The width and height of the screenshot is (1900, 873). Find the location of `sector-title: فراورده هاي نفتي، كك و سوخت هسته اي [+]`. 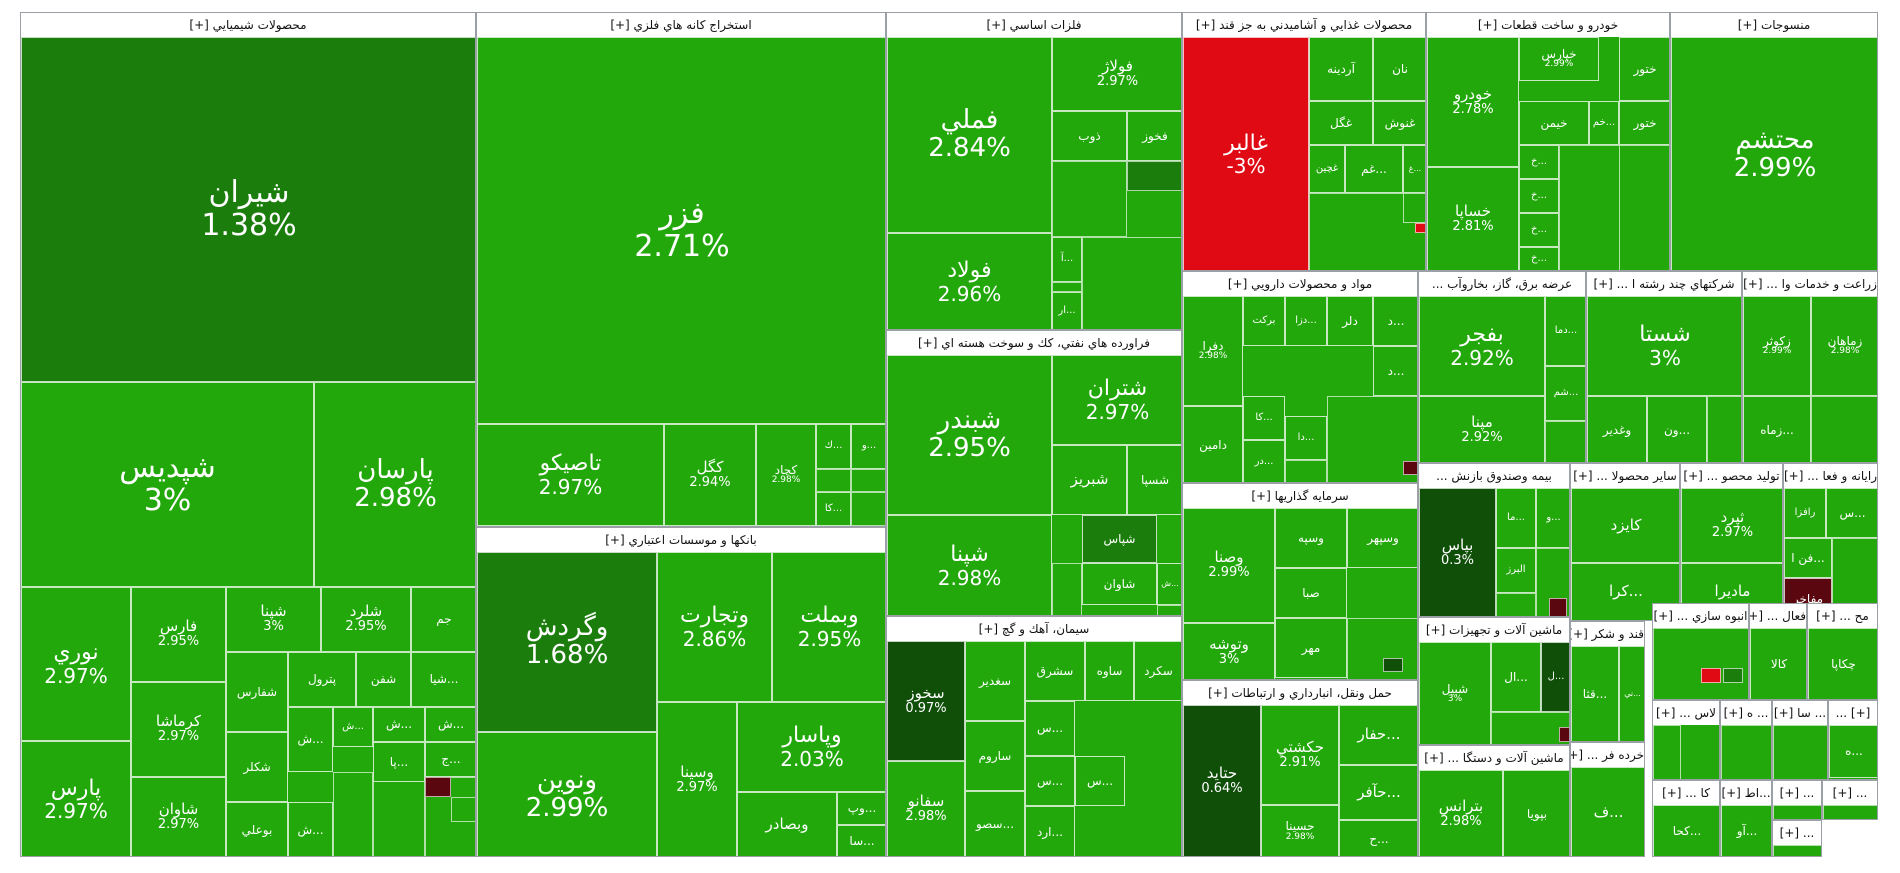

sector-title: فراورده هاي نفتي، كك و سوخت هسته اي [+] is located at coordinates (1034, 343).